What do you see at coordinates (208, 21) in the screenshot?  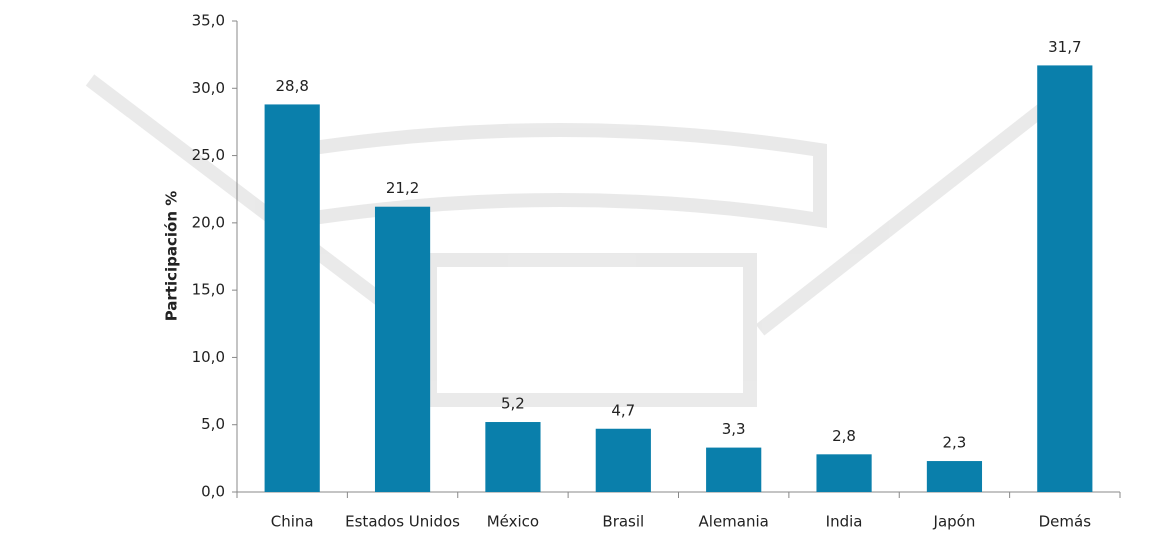 I see `y-tick-label: 35,0` at bounding box center [208, 21].